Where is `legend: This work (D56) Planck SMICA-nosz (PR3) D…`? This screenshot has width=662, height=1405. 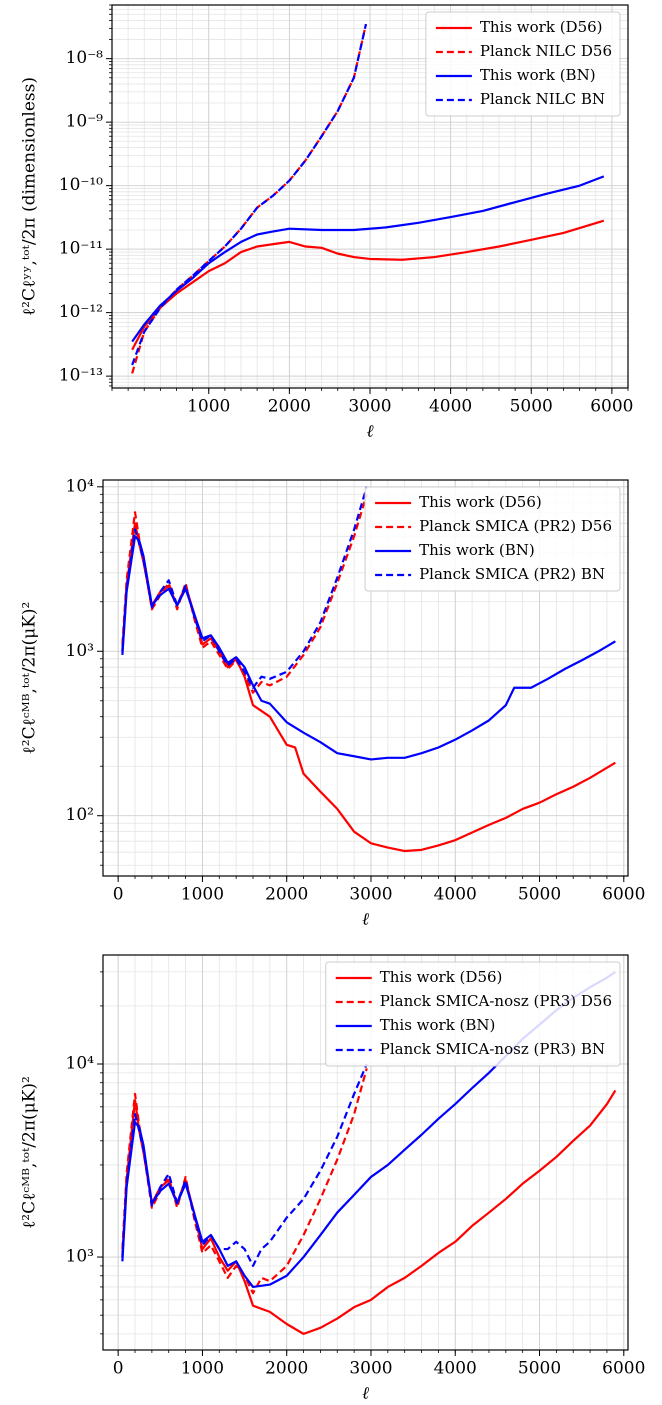 legend: This work (D56) Planck SMICA-nosz (PR3) D… is located at coordinates (473, 1014).